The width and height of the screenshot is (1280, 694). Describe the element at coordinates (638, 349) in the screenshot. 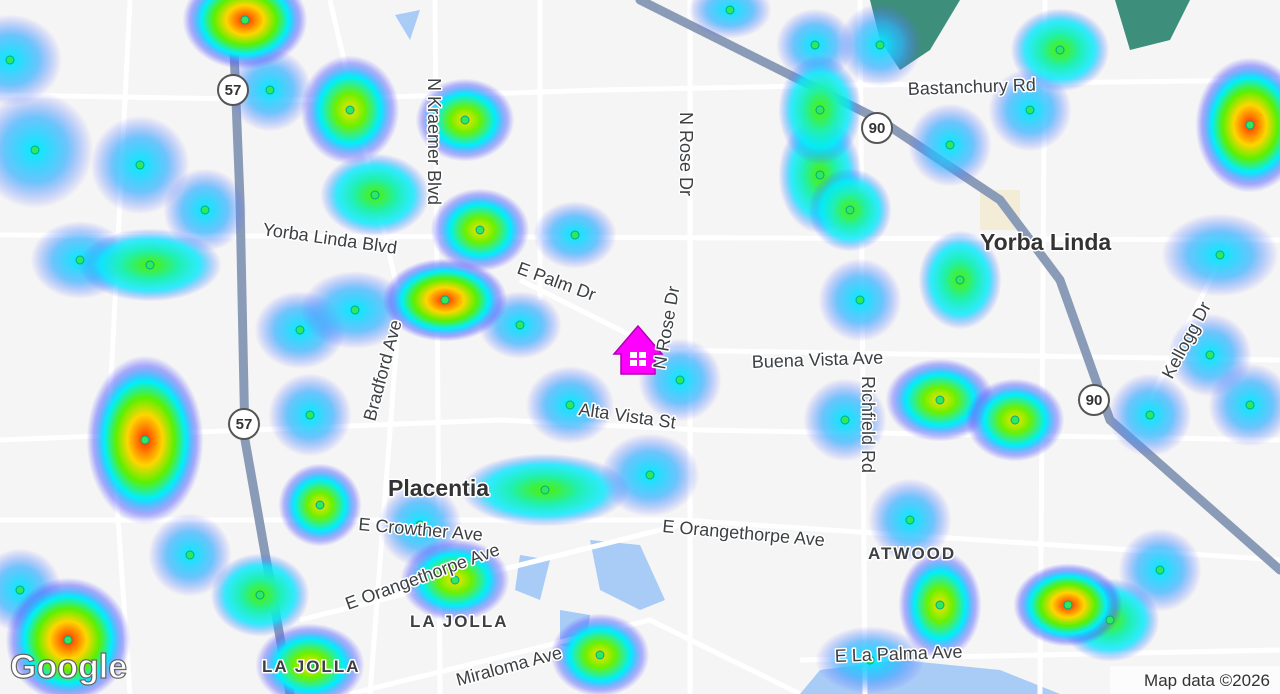

I see `home-marker` at that location.